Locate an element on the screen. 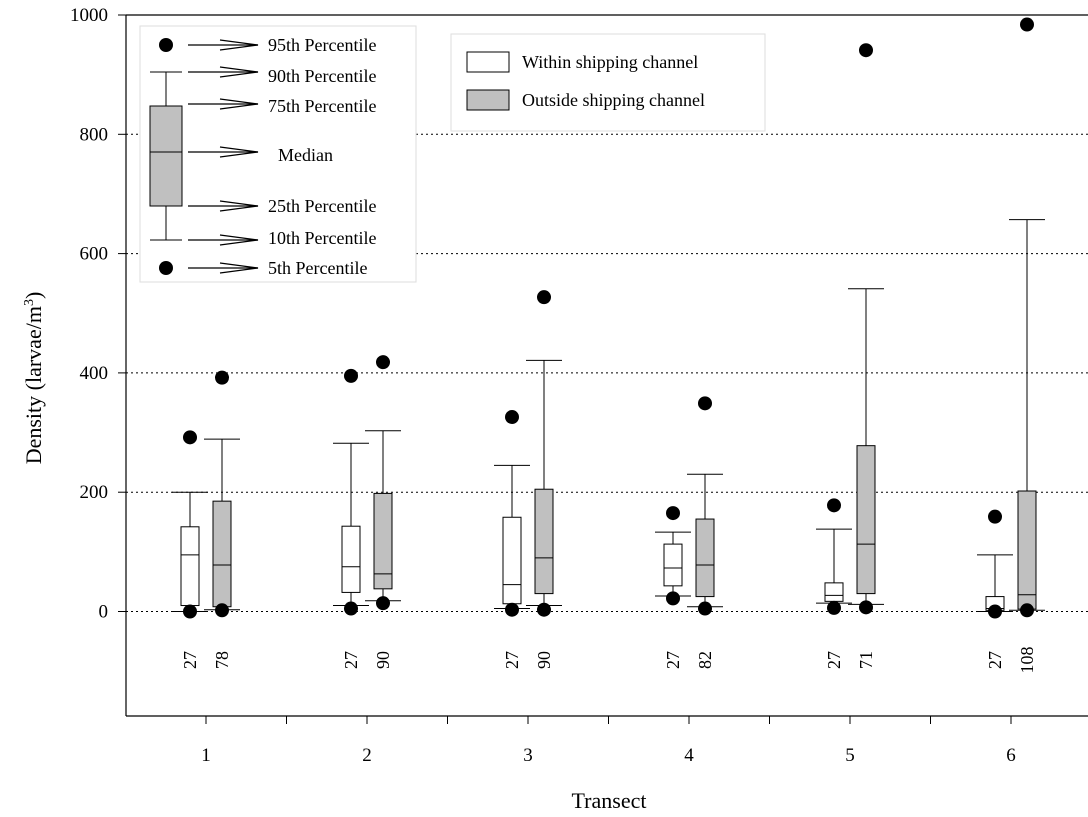  key-label-p90: 90th Percentile is located at coordinates (322, 76).